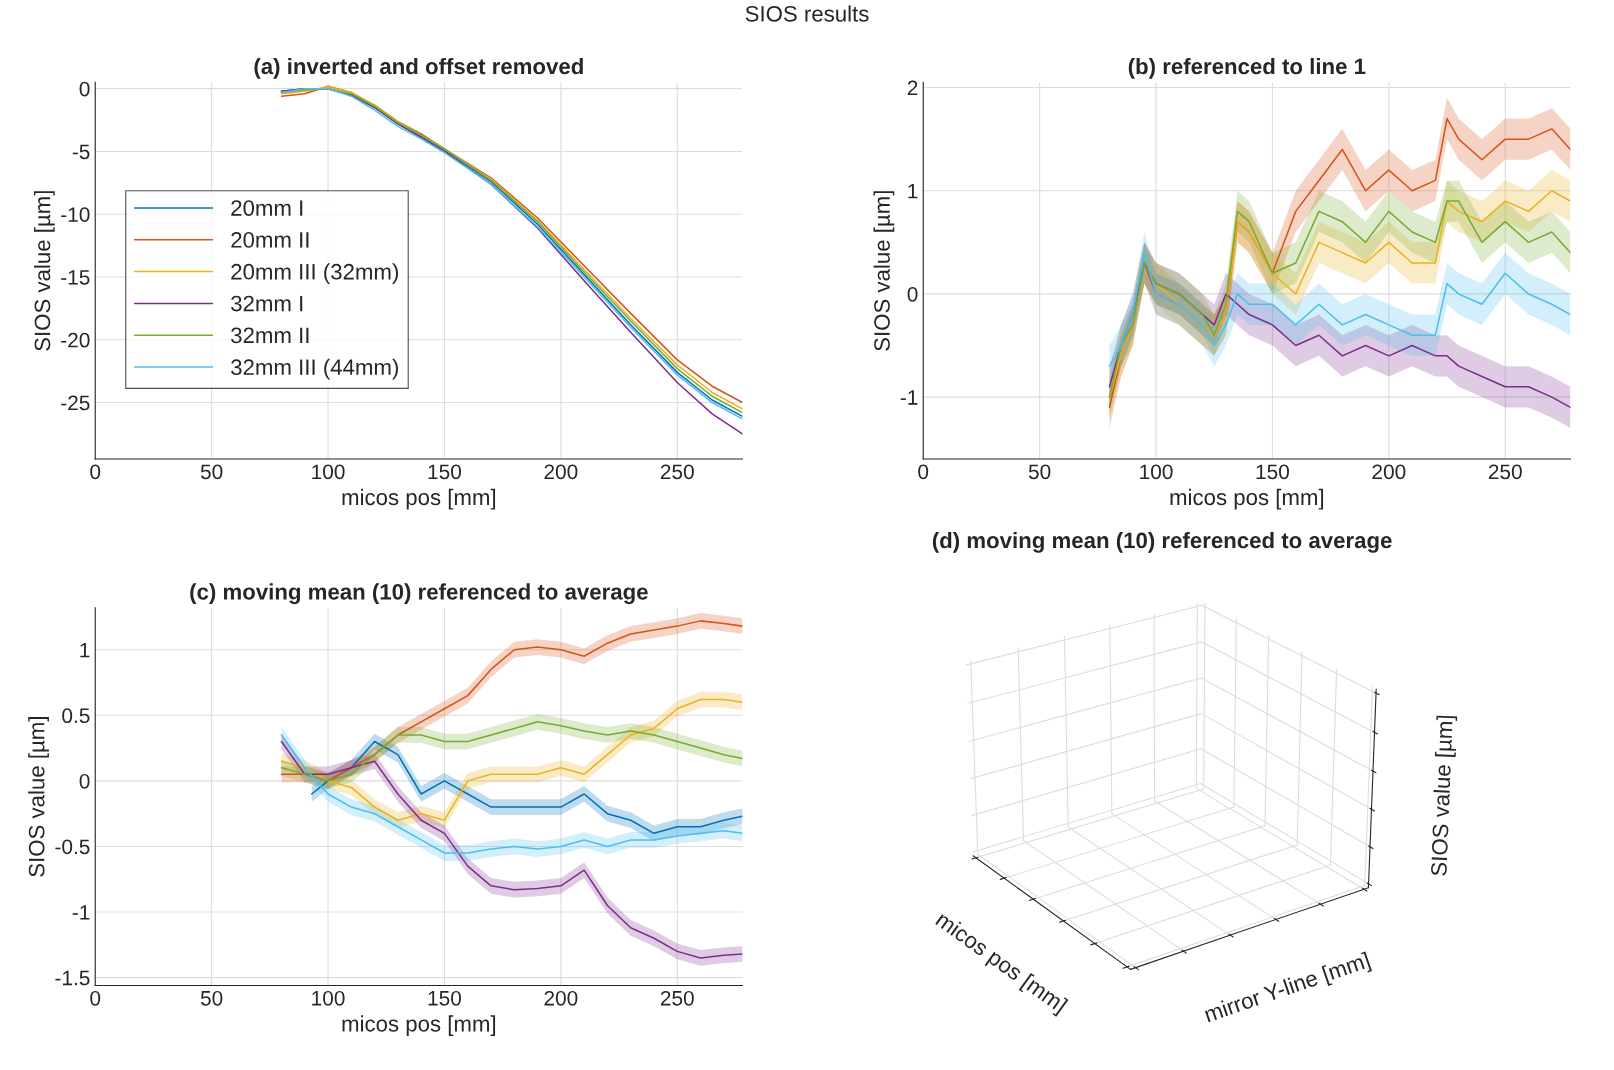 Image resolution: width=1614 pixels, height=1070 pixels. Describe the element at coordinates (76, 716) in the screenshot. I see `y-tick-label: 0.5` at that location.